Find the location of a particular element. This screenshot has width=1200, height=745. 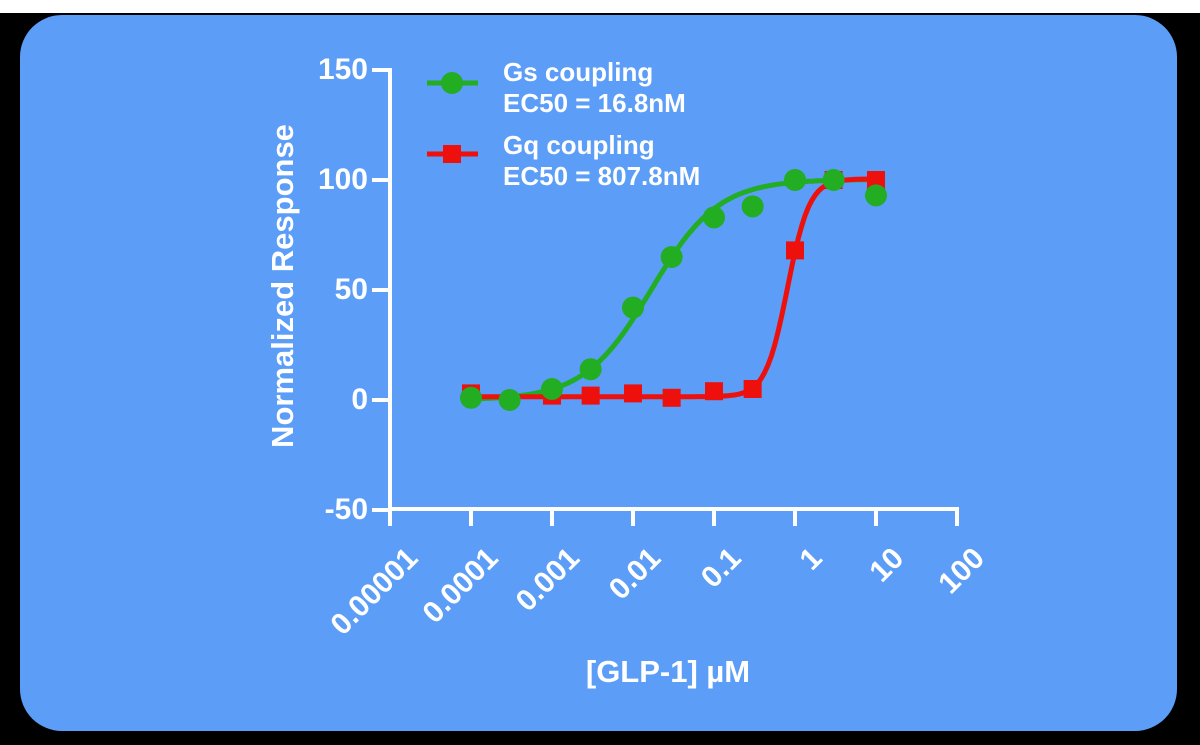

x-axis-title: [GLP-1] µM is located at coordinates (668, 671).